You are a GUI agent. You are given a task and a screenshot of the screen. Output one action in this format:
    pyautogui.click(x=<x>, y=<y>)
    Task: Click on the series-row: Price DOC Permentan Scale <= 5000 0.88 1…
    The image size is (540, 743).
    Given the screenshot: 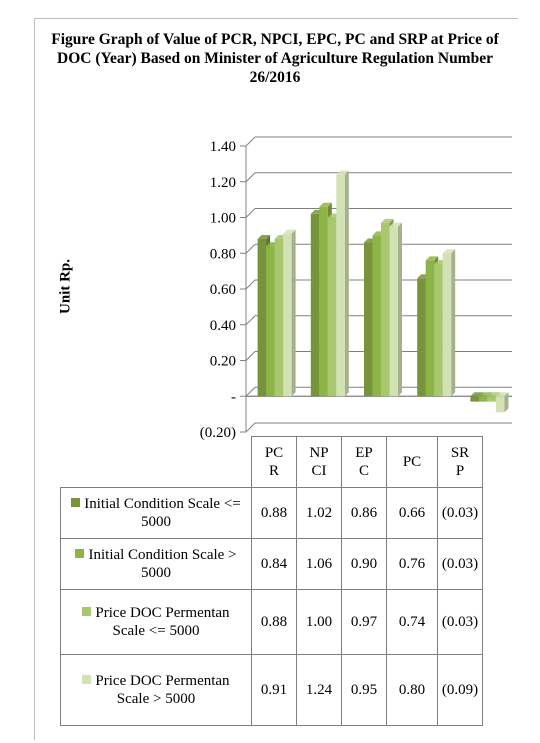 What is the action you would take?
    pyautogui.click(x=271, y=622)
    